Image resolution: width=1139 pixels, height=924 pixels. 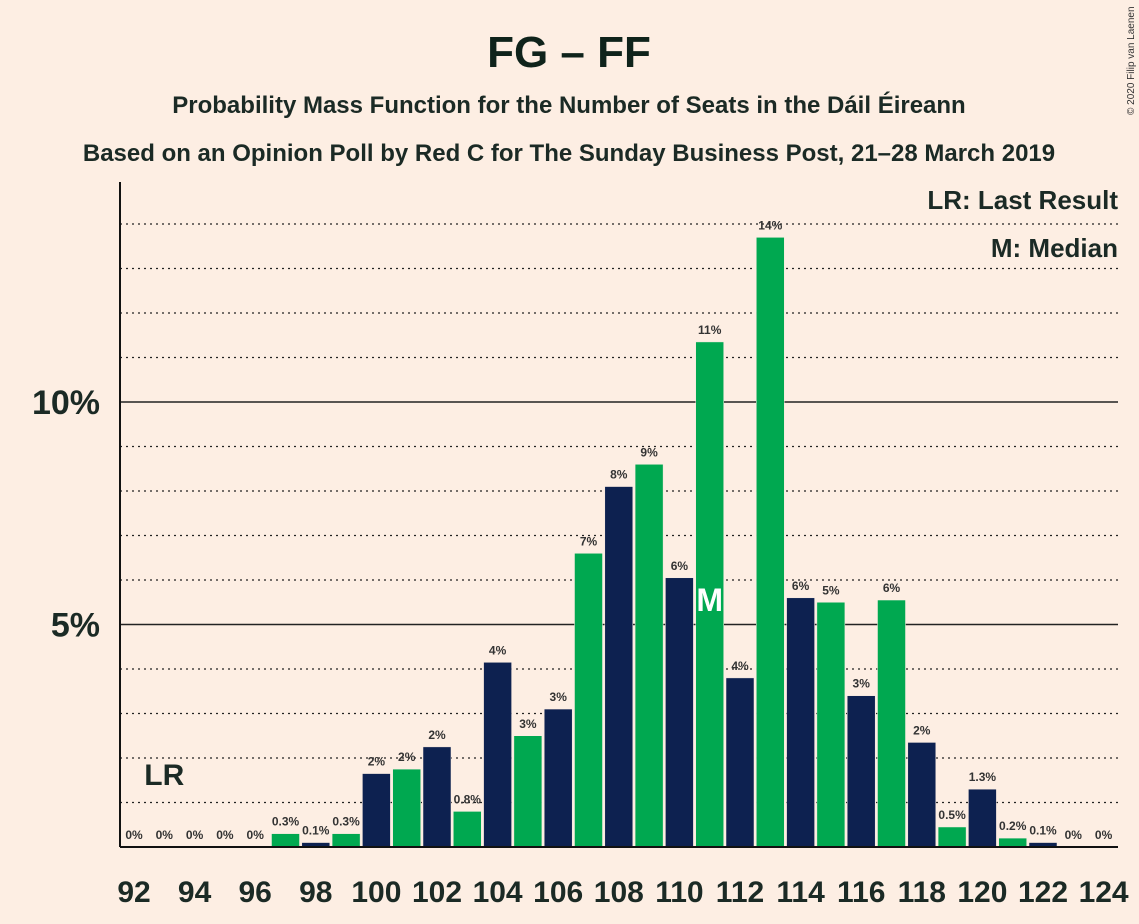 What do you see at coordinates (315, 892) in the screenshot?
I see `x-tick-label: 98` at bounding box center [315, 892].